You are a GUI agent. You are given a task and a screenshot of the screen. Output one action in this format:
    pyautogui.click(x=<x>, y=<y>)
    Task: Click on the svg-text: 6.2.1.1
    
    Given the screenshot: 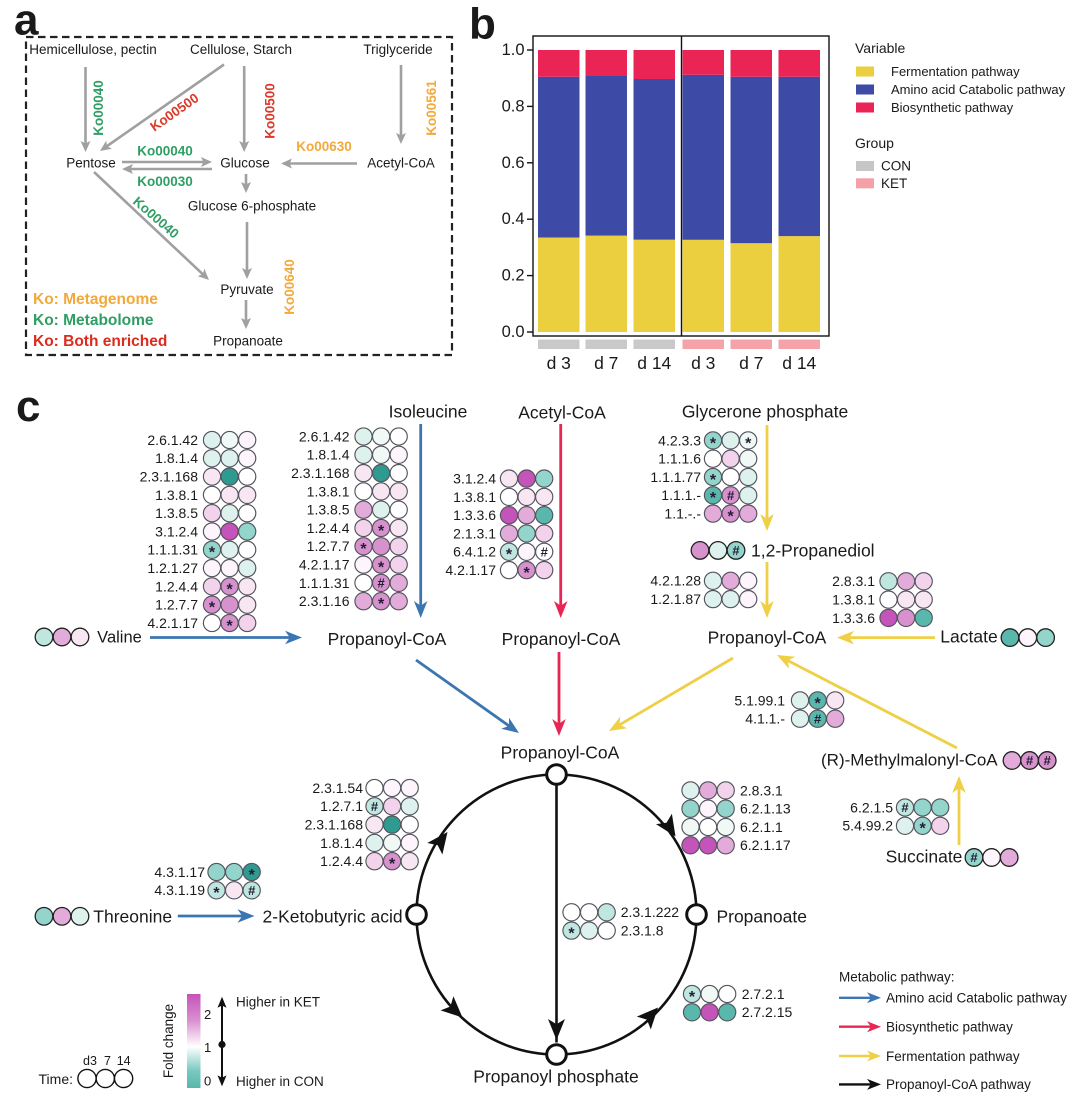 What is the action you would take?
    pyautogui.click(x=761, y=827)
    